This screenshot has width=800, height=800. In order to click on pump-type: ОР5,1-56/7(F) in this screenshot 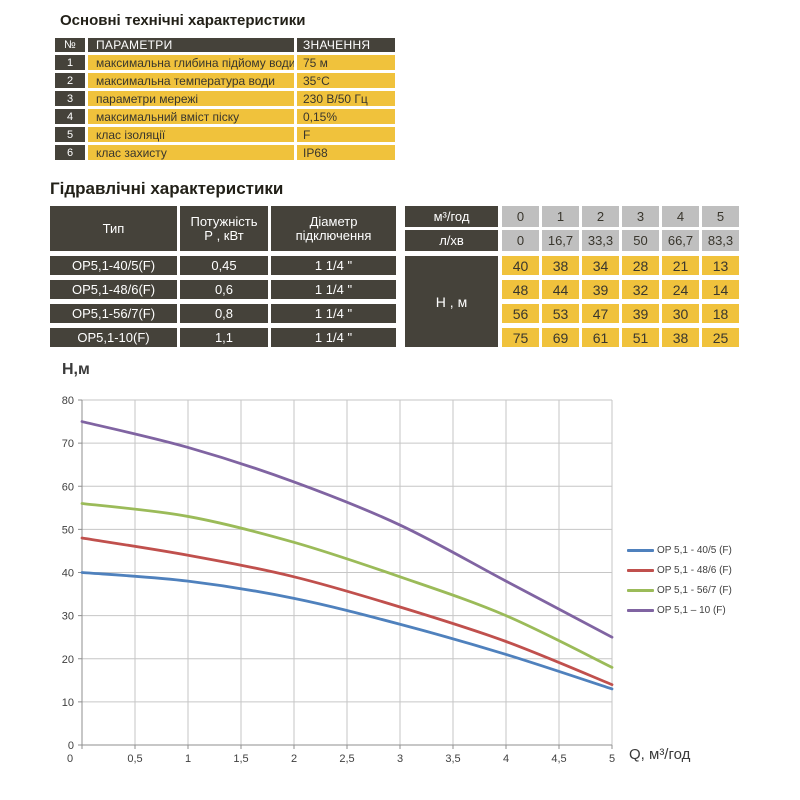, I will do `click(113, 313)`.